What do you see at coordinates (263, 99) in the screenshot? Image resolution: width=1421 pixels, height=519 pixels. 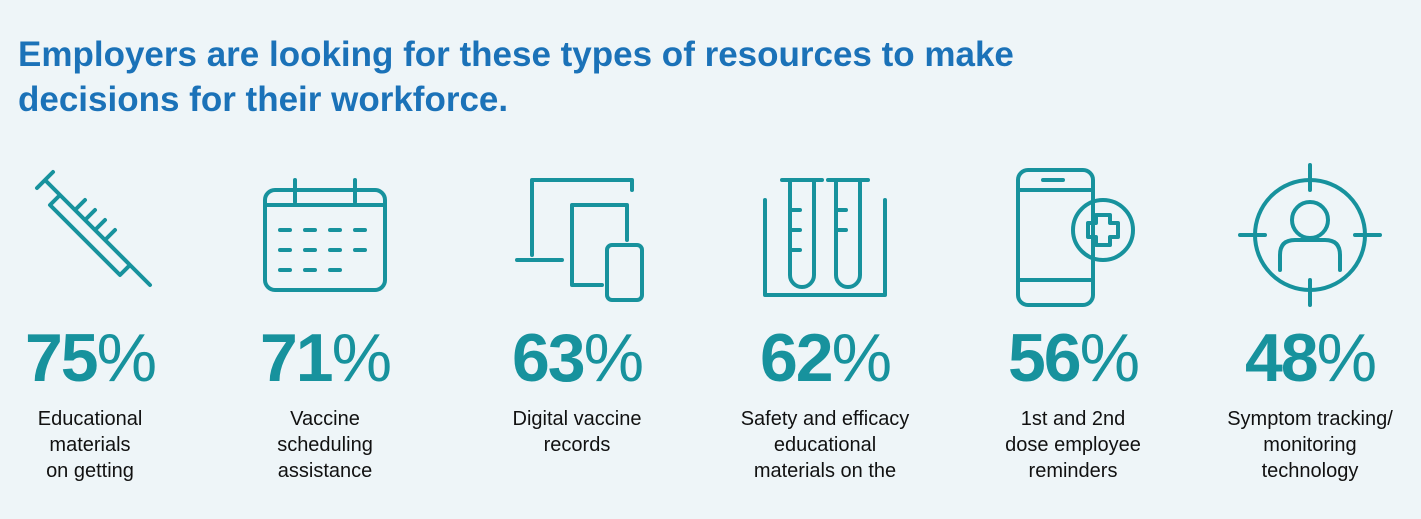 I see `title-line: decisions for their workforce.` at bounding box center [263, 99].